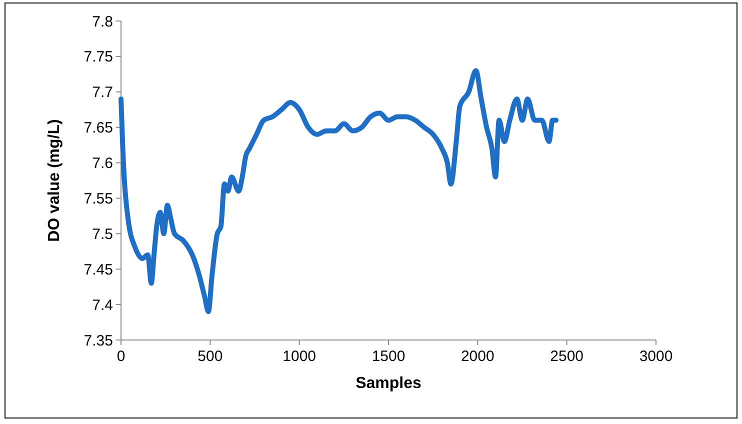 The height and width of the screenshot is (424, 742). Describe the element at coordinates (98, 57) in the screenshot. I see `y-tick-label: 7.75` at that location.